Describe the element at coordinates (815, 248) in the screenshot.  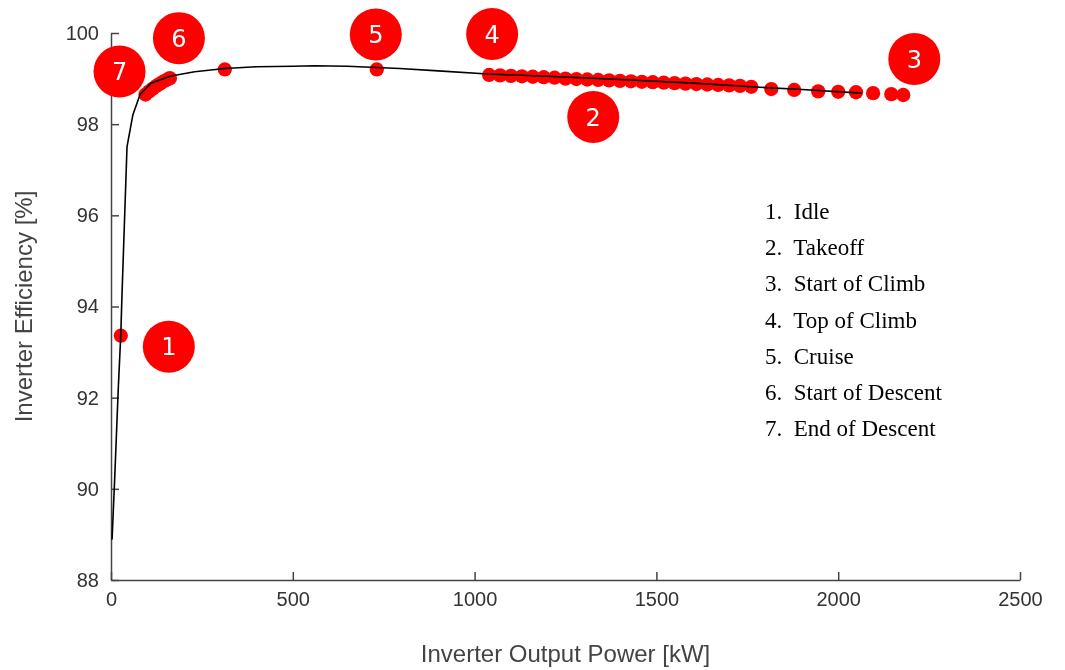
I see `annotation: 2. Takeoff` at that location.